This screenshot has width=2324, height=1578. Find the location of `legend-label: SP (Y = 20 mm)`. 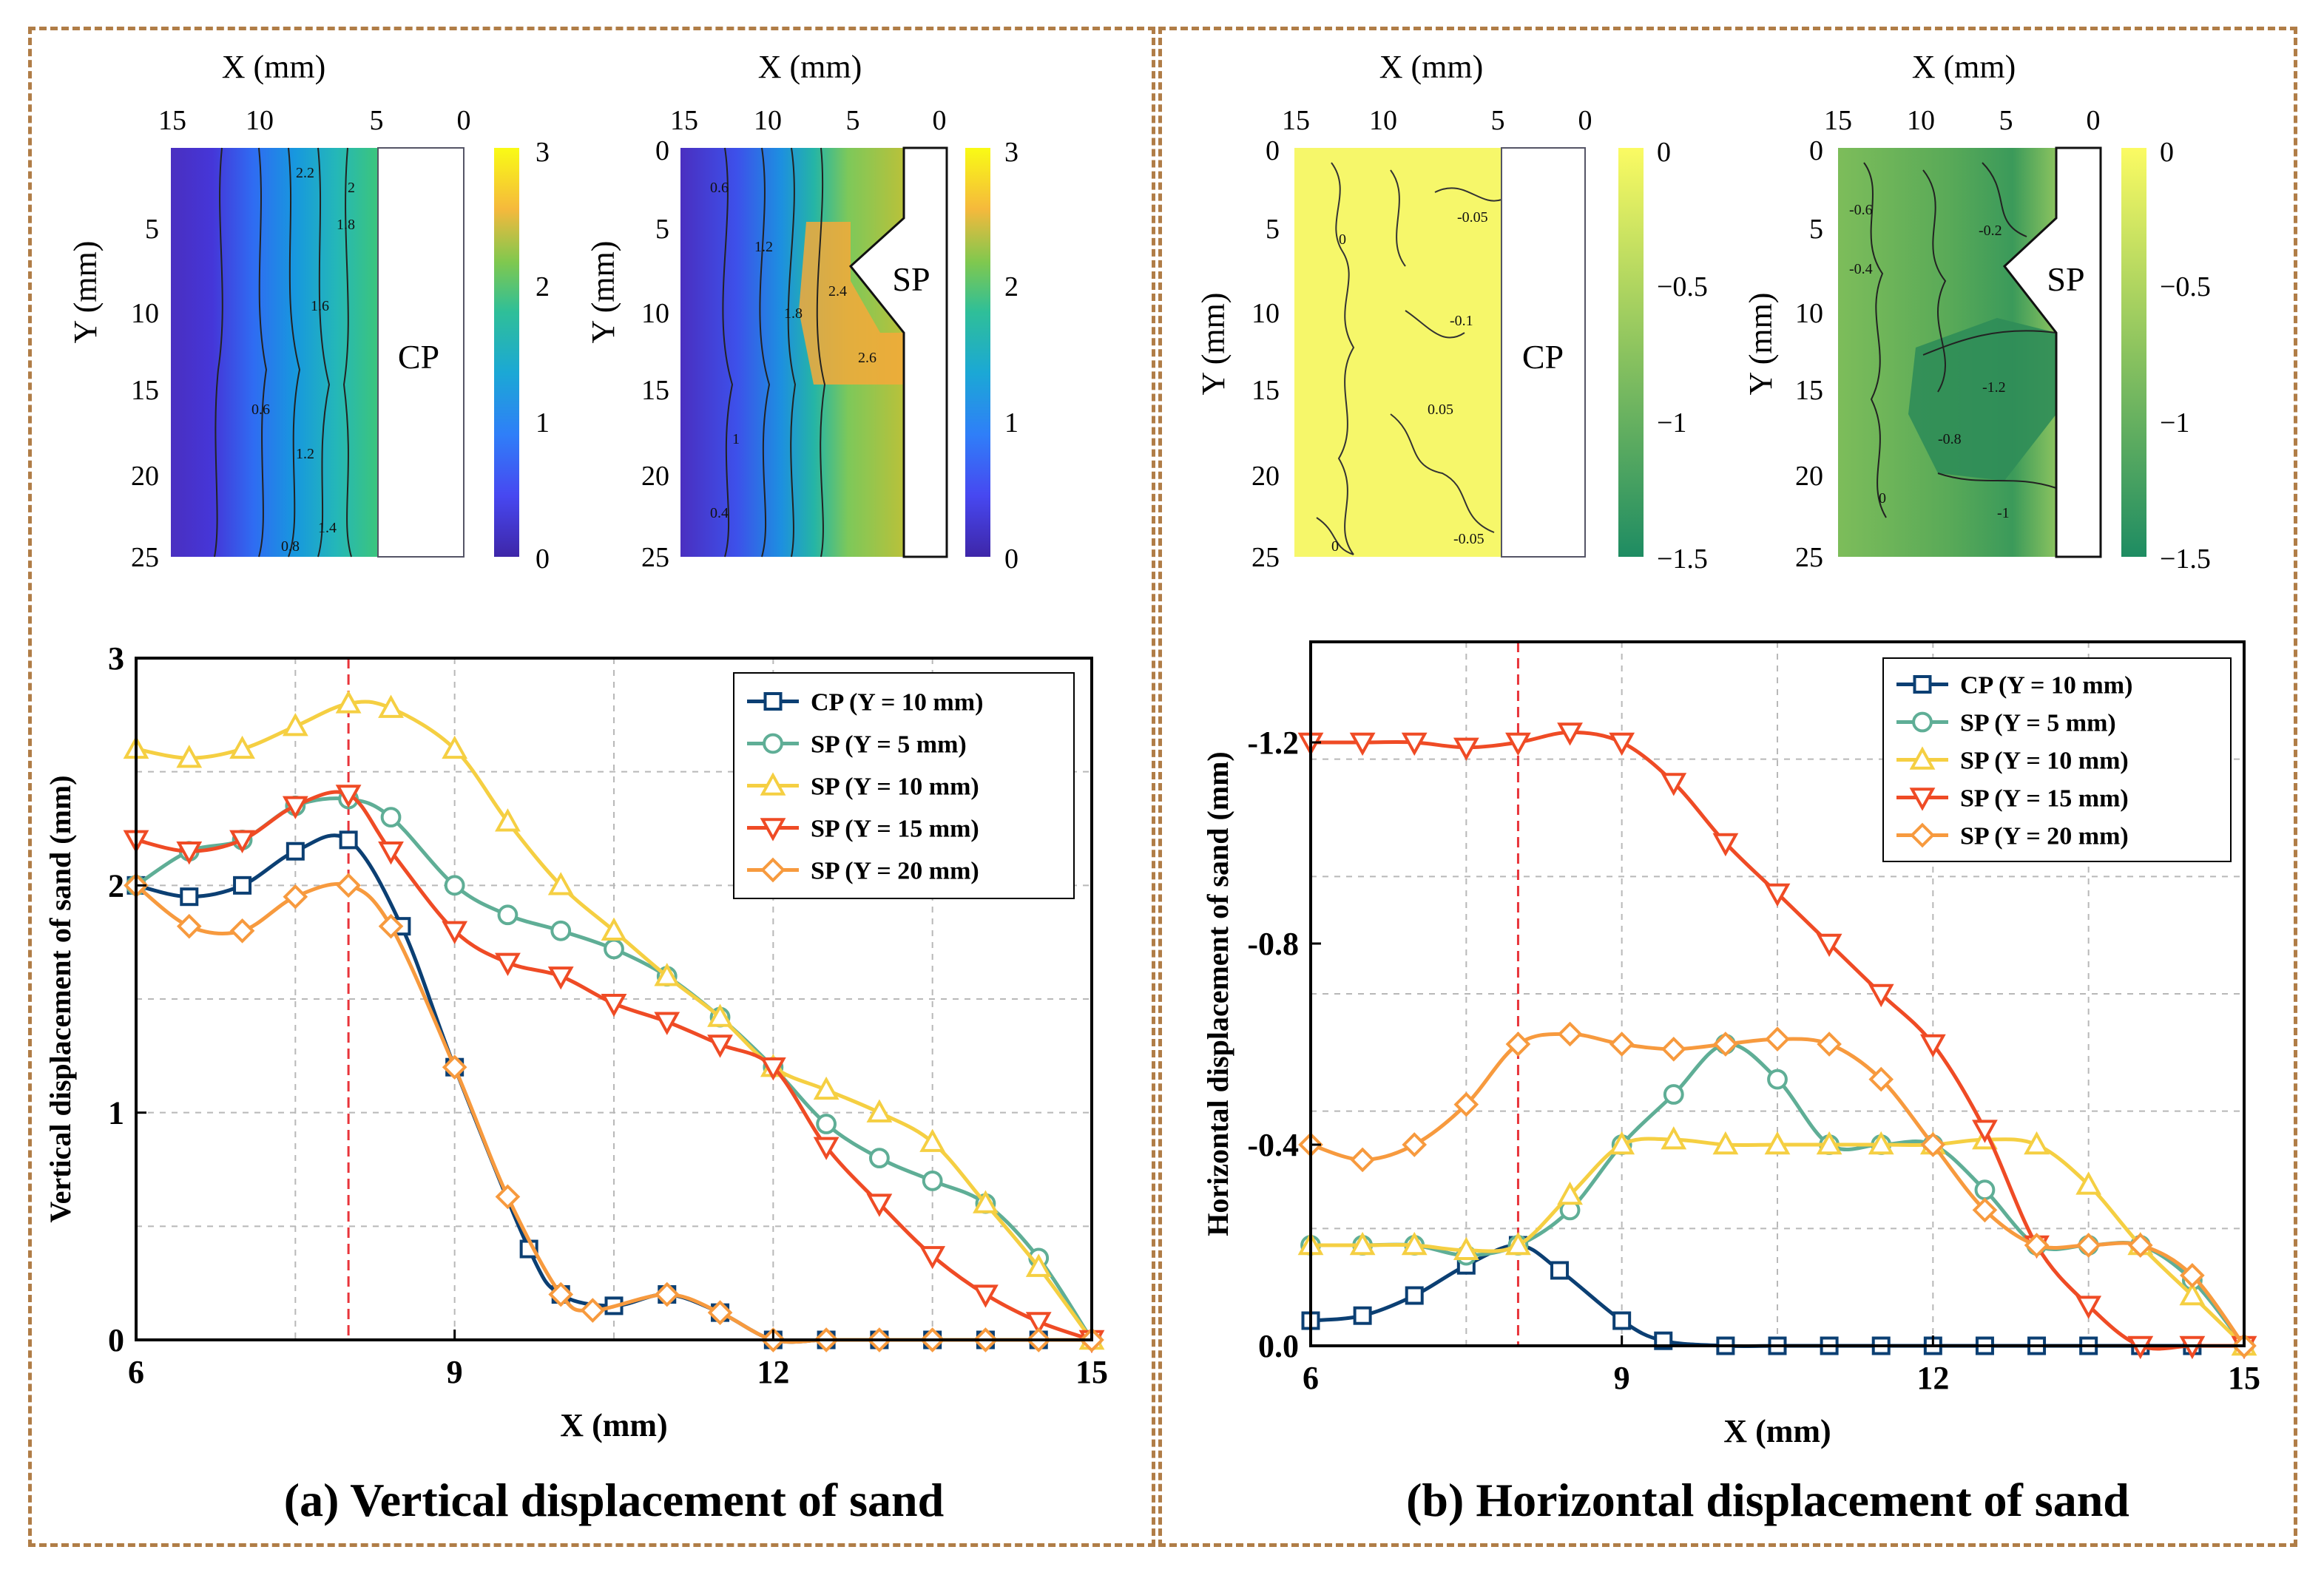

legend-label: SP (Y = 20 mm) is located at coordinates (895, 871).